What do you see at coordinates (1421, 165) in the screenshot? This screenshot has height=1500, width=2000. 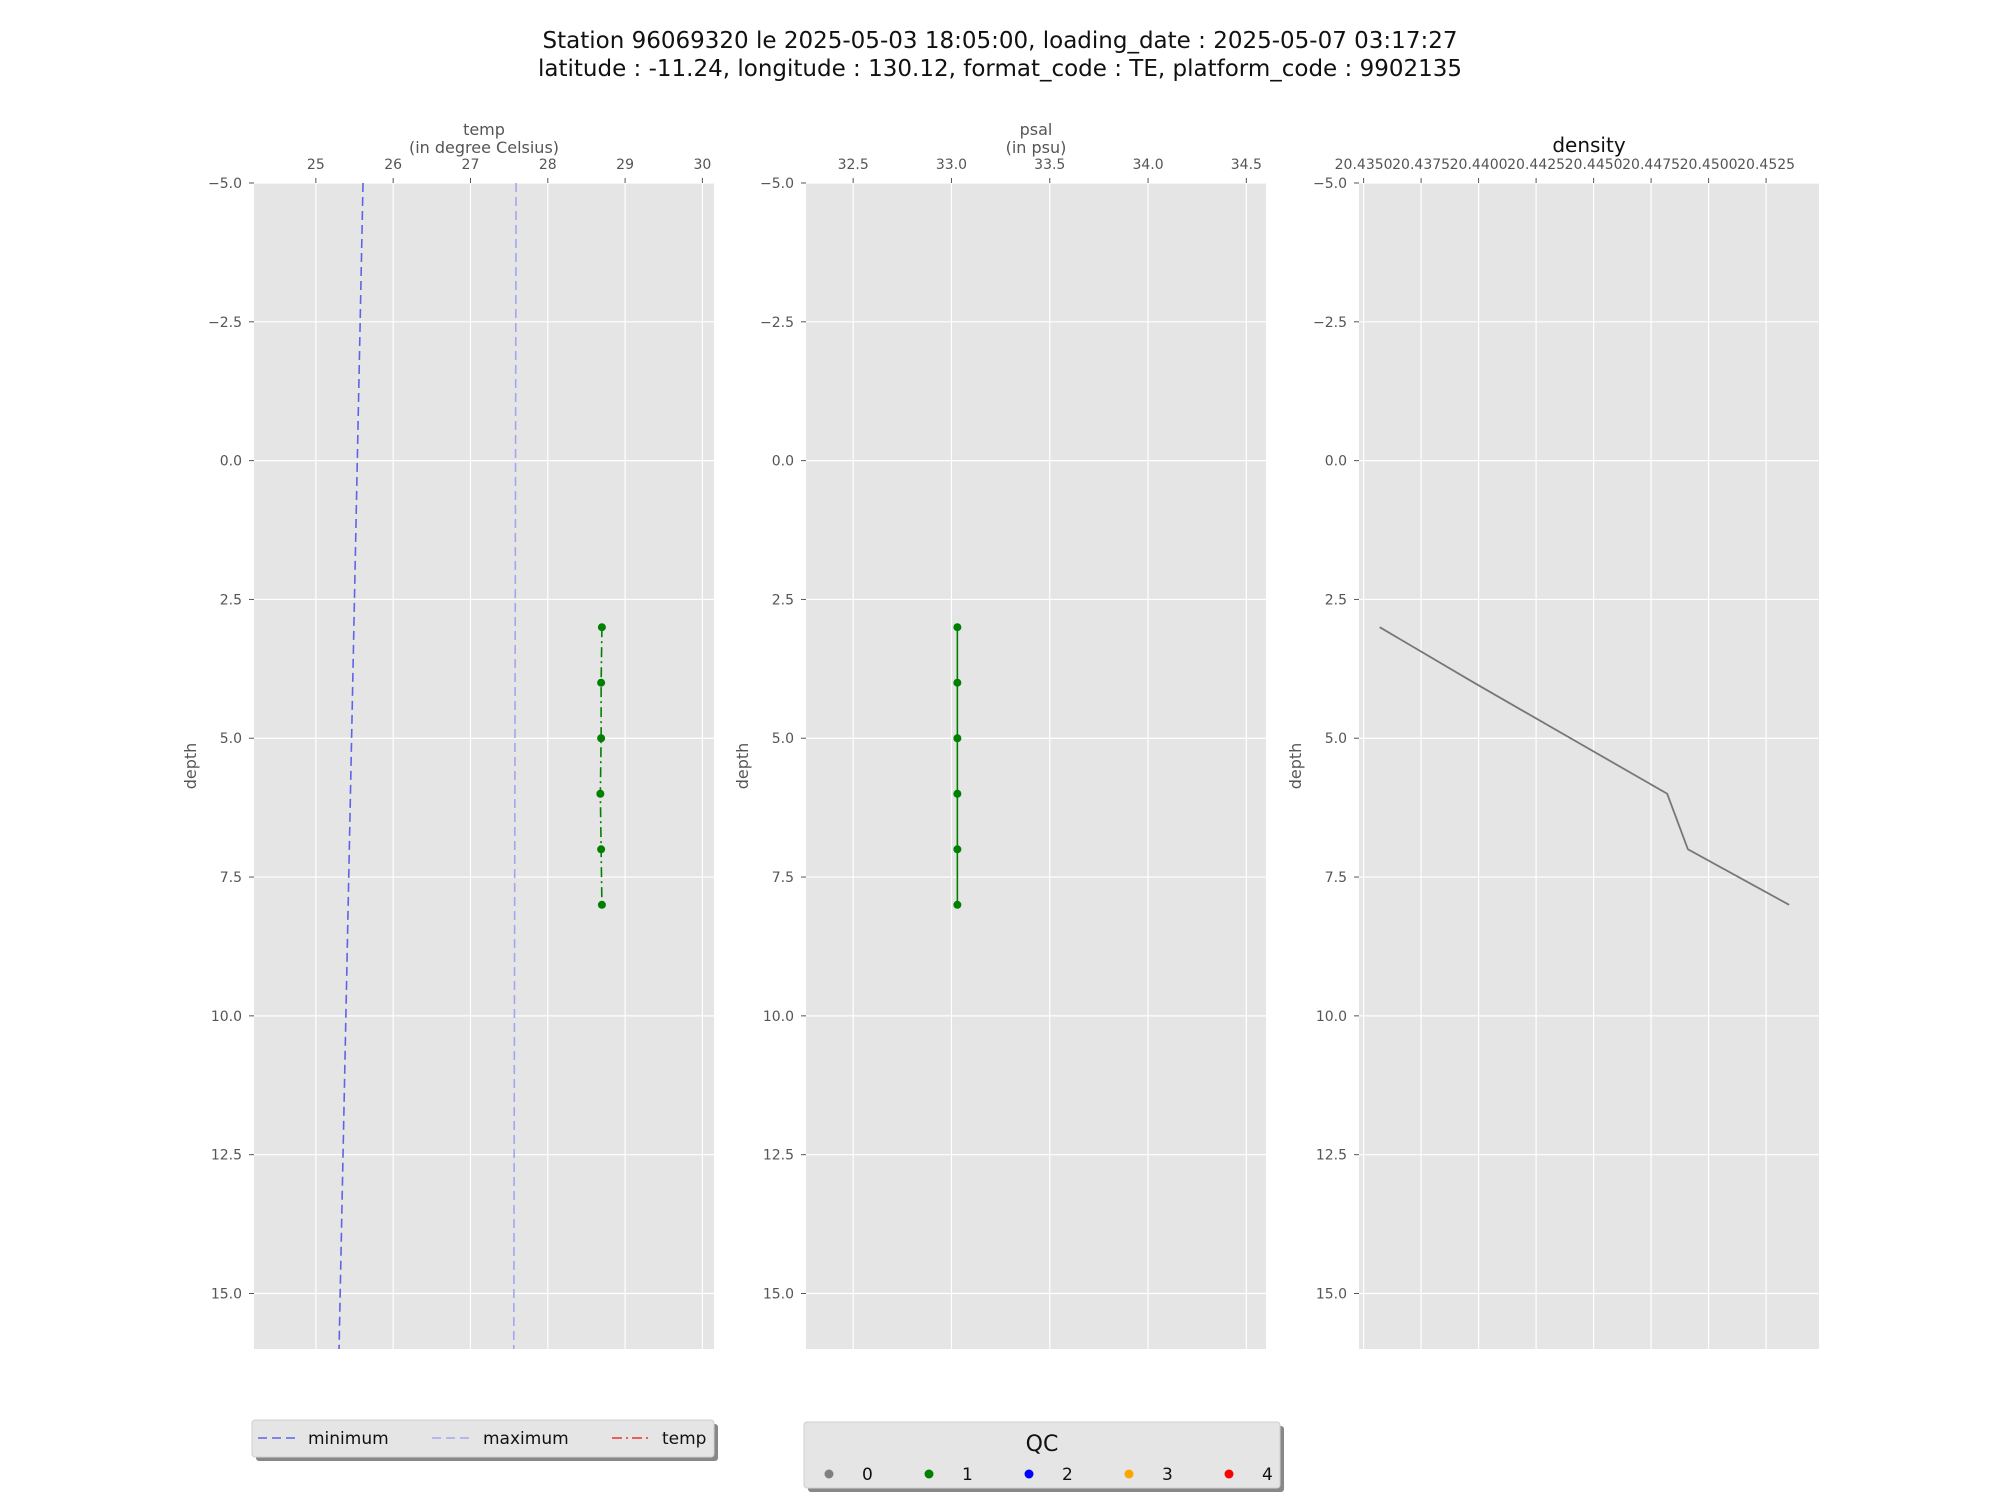 I see `x-tick-label: 20.4375` at bounding box center [1421, 165].